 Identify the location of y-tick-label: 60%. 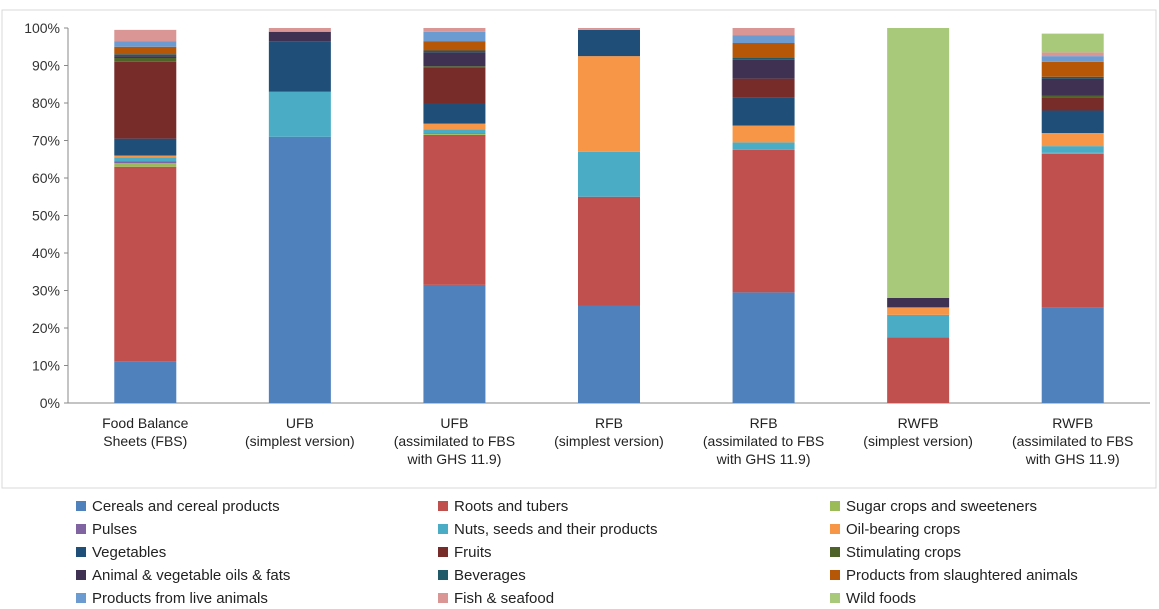
(46, 178).